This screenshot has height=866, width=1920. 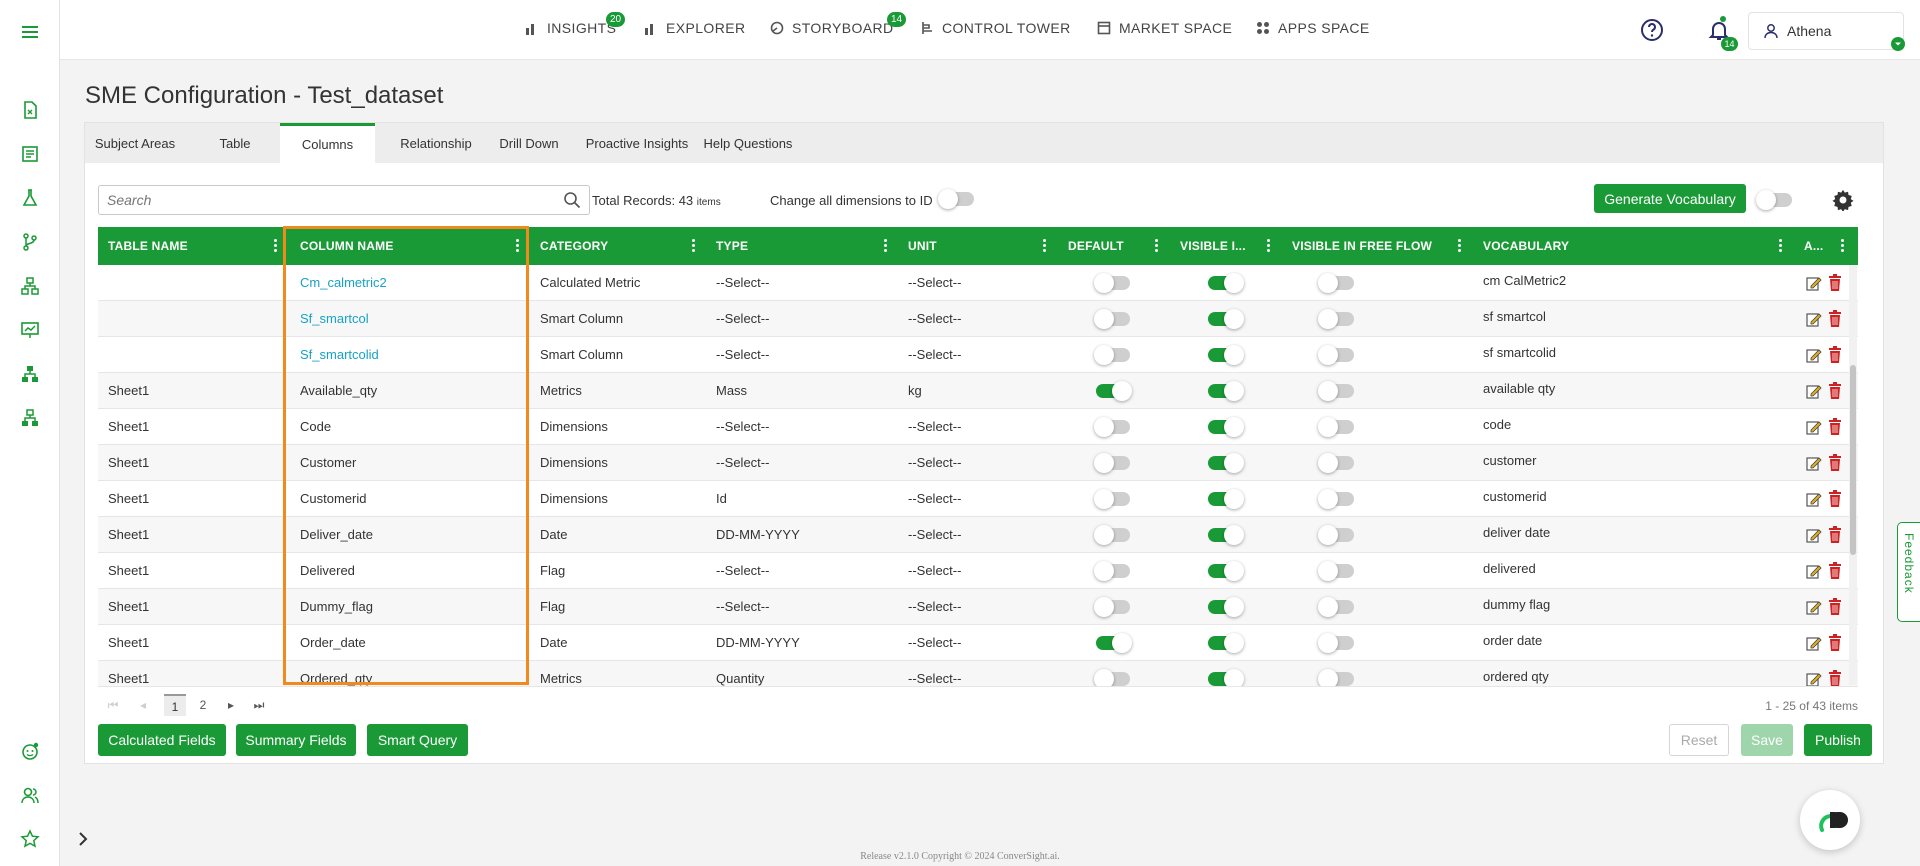 What do you see at coordinates (30, 110) in the screenshot?
I see `document-icon` at bounding box center [30, 110].